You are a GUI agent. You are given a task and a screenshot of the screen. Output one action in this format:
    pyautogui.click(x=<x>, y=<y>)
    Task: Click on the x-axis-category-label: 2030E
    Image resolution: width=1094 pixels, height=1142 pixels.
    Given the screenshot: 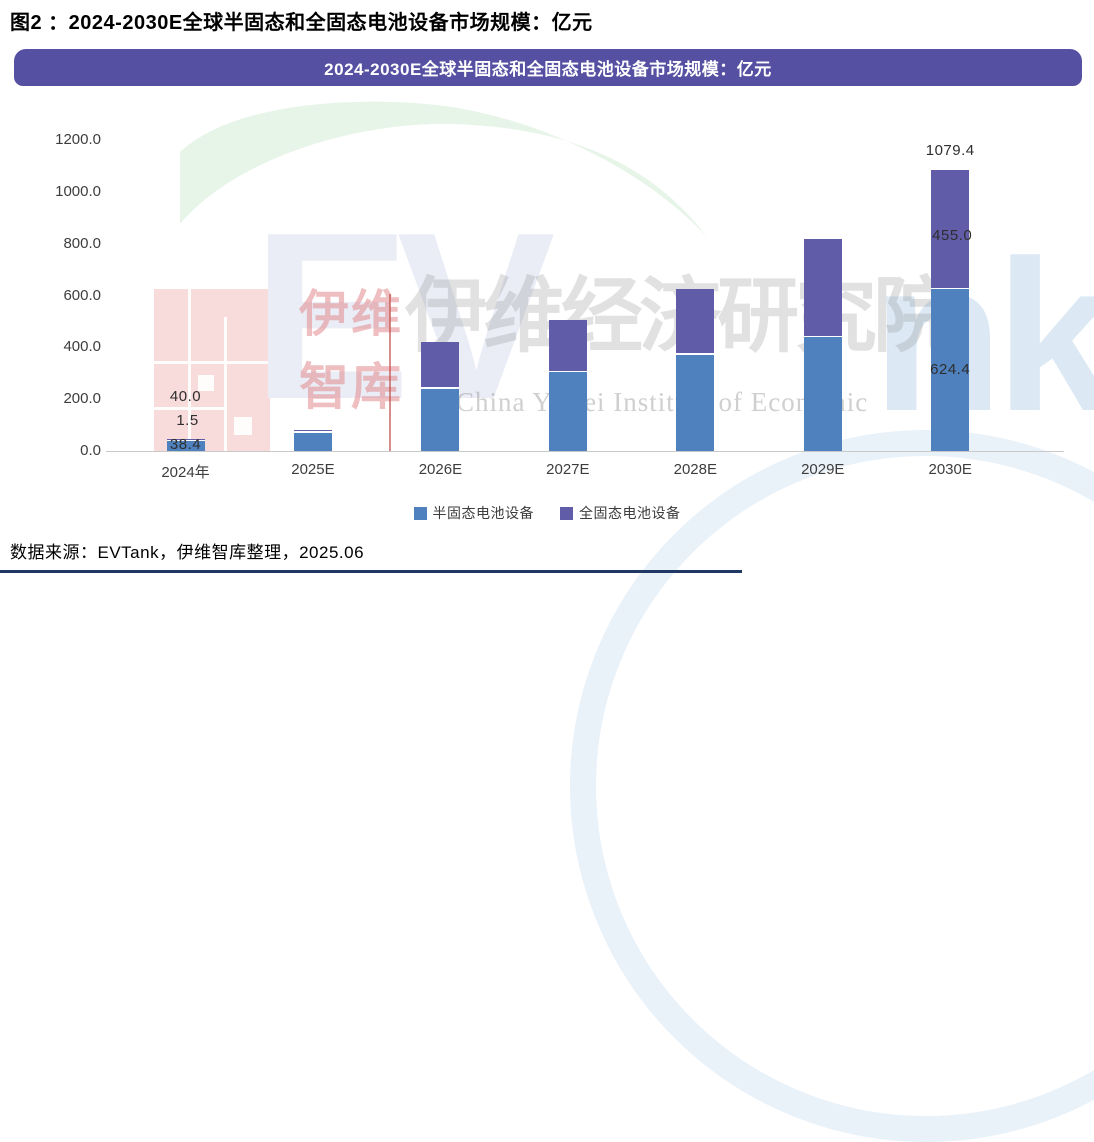 What is the action you would take?
    pyautogui.click(x=950, y=469)
    